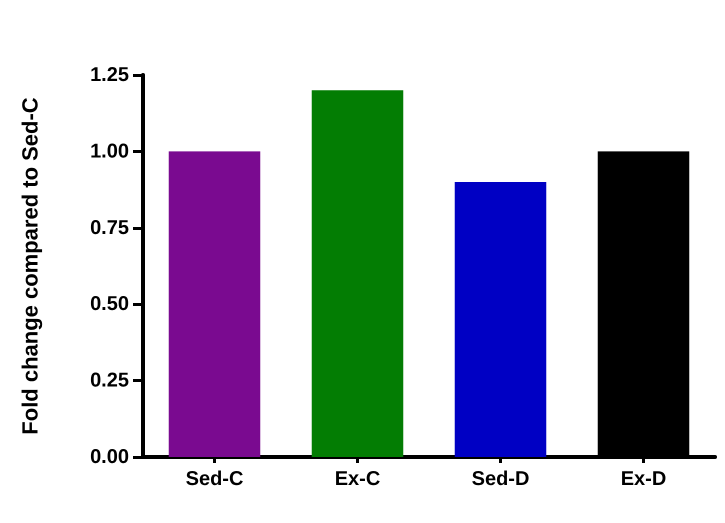 This screenshot has width=725, height=523. What do you see at coordinates (109, 381) in the screenshot?
I see `y-tick-label: 0.25` at bounding box center [109, 381].